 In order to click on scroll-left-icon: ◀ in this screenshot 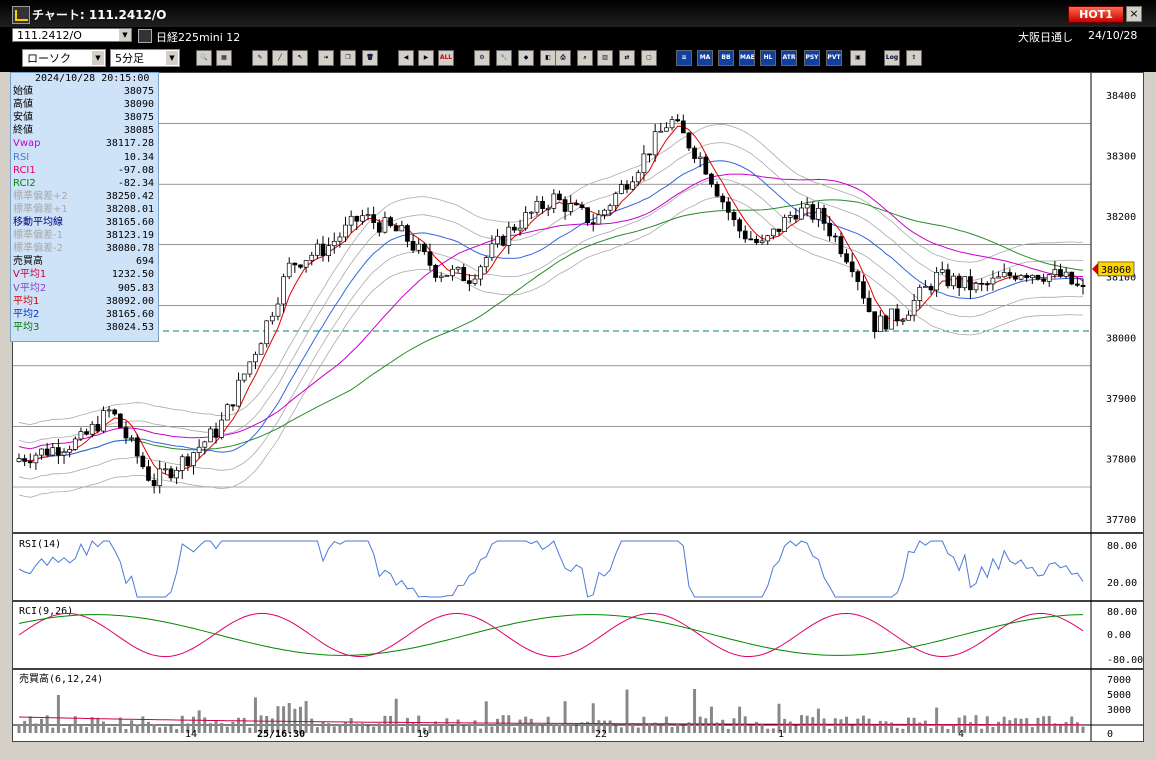, I will do `click(406, 58)`.